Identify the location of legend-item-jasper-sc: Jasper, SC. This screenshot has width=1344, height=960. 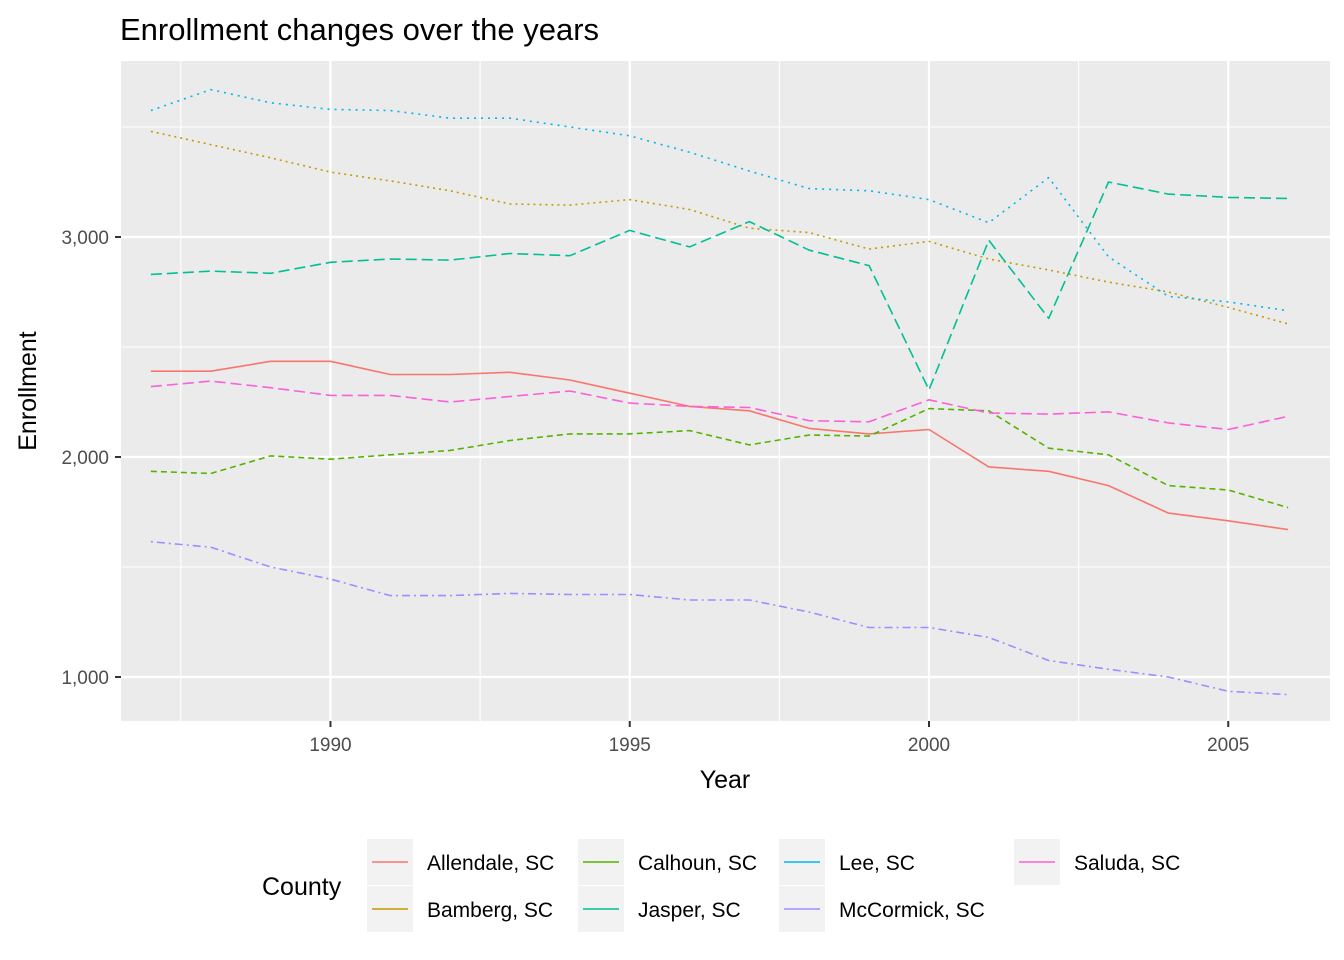
(659, 909).